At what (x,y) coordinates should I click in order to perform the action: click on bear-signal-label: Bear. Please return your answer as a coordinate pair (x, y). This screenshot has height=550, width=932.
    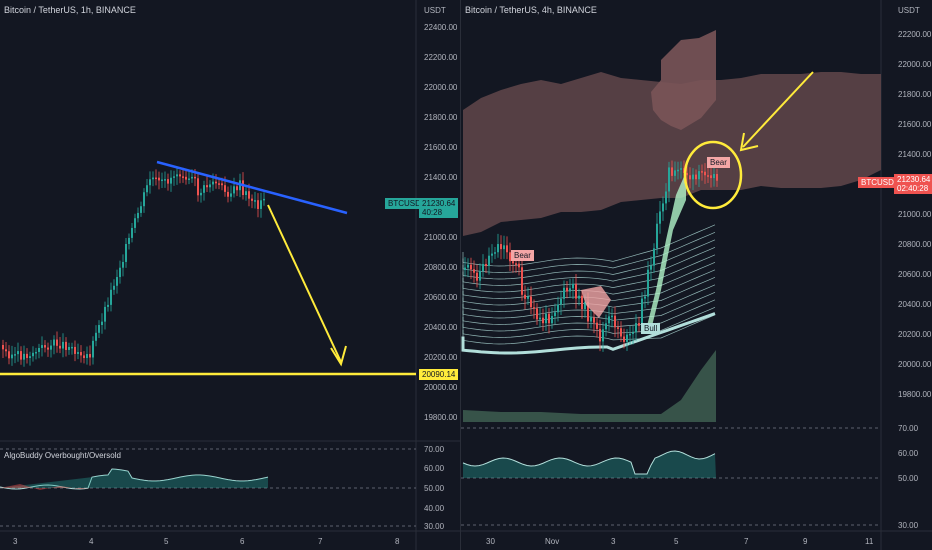
    Looking at the image, I should click on (522, 255).